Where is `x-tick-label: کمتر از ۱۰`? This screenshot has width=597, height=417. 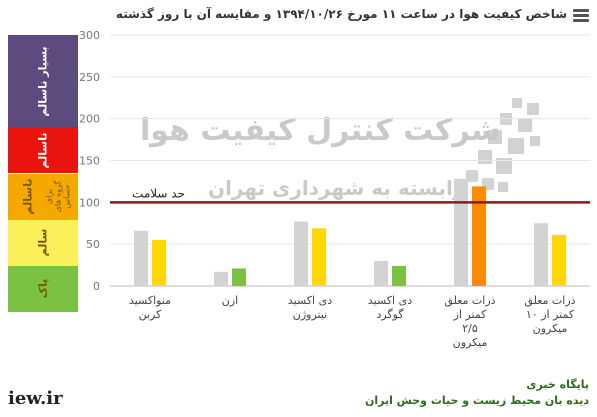
x-tick-label: کمتر از ۱۰ is located at coordinates (550, 314).